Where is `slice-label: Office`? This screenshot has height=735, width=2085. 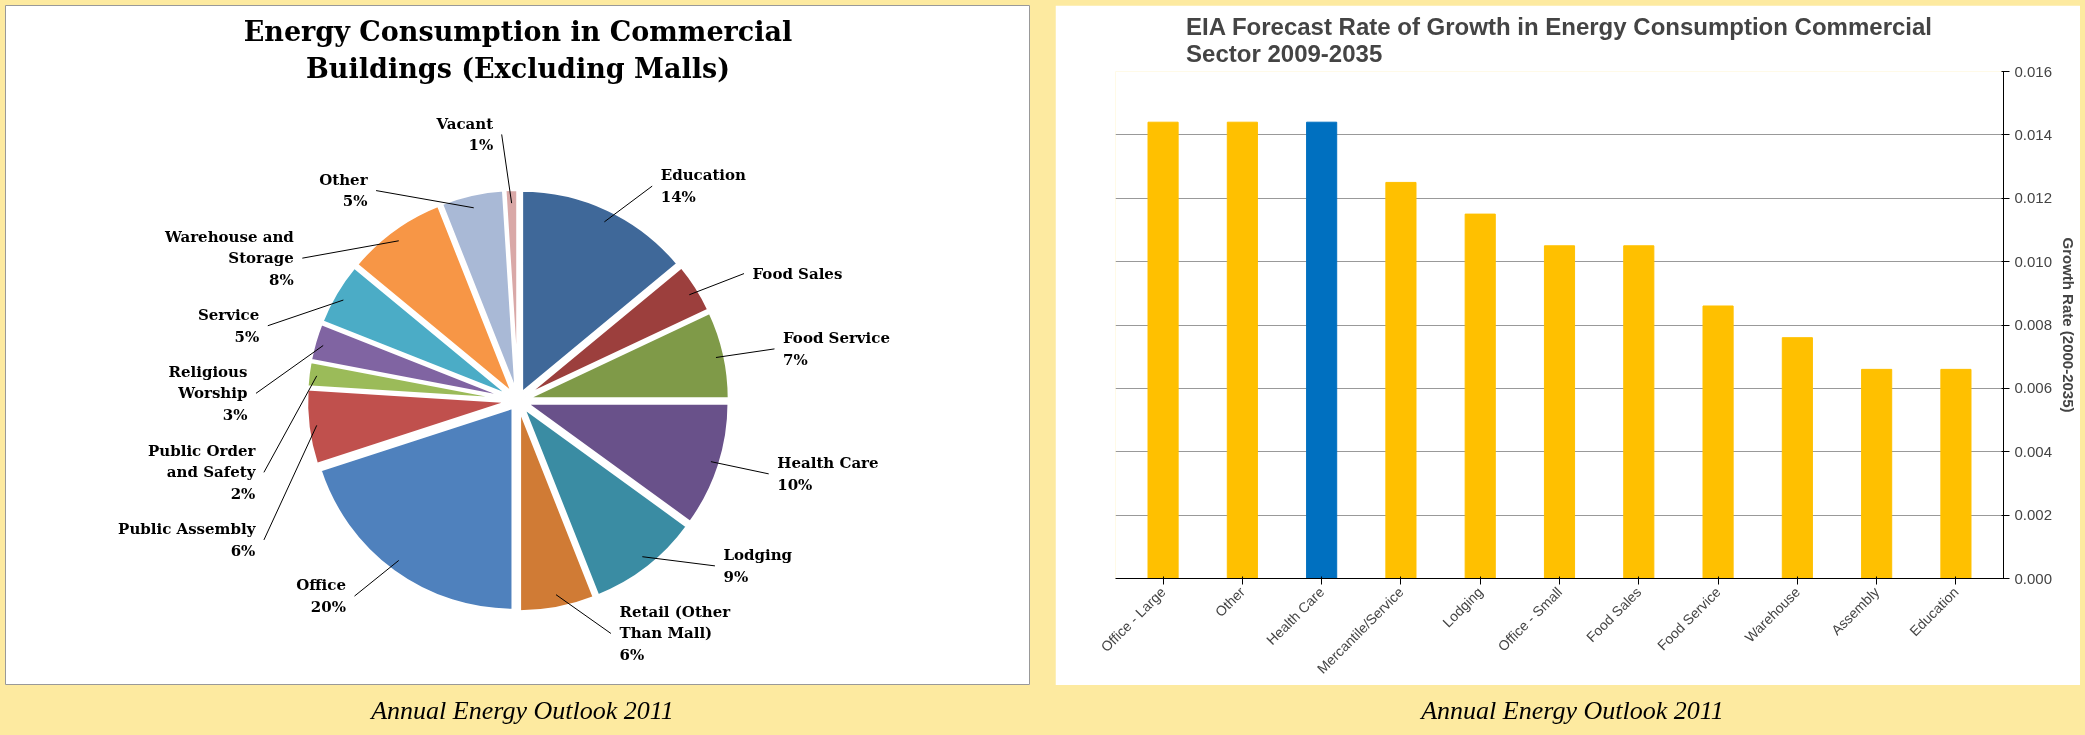
slice-label: Office is located at coordinates (321, 585).